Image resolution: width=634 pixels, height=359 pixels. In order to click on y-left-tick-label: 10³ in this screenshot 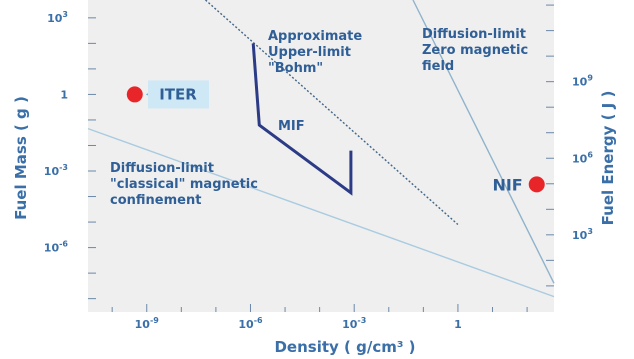, I will do `click(57, 17)`.